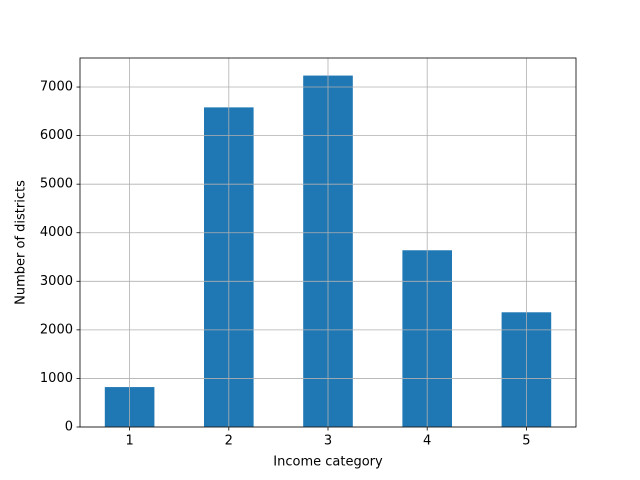  I want to click on y-tick-label: 6000, so click(56, 135).